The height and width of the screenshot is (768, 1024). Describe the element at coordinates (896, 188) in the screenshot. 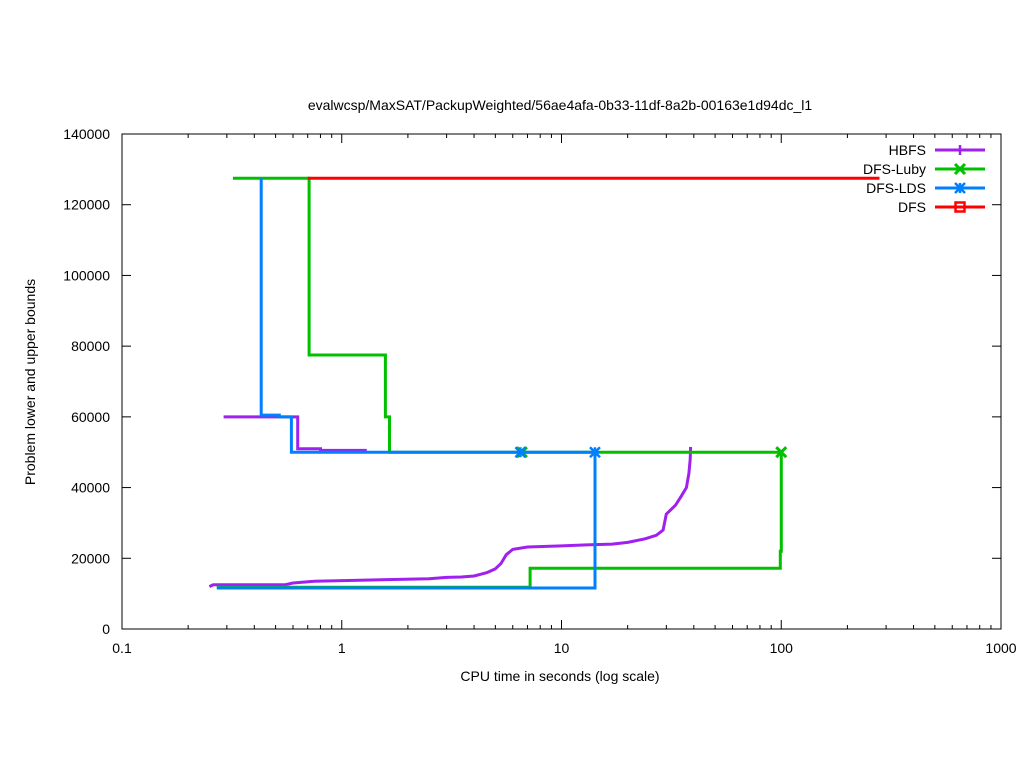

I see `legend-label-dfs-lds: DFS-LDS` at that location.